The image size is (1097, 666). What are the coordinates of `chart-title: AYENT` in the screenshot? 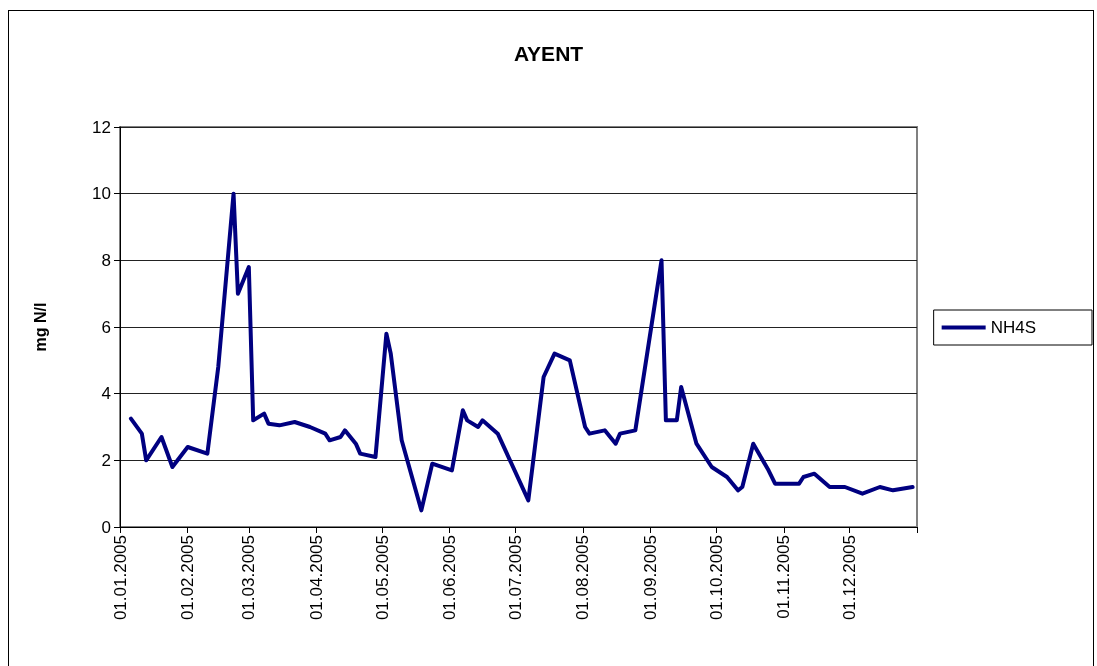 It's located at (548, 53).